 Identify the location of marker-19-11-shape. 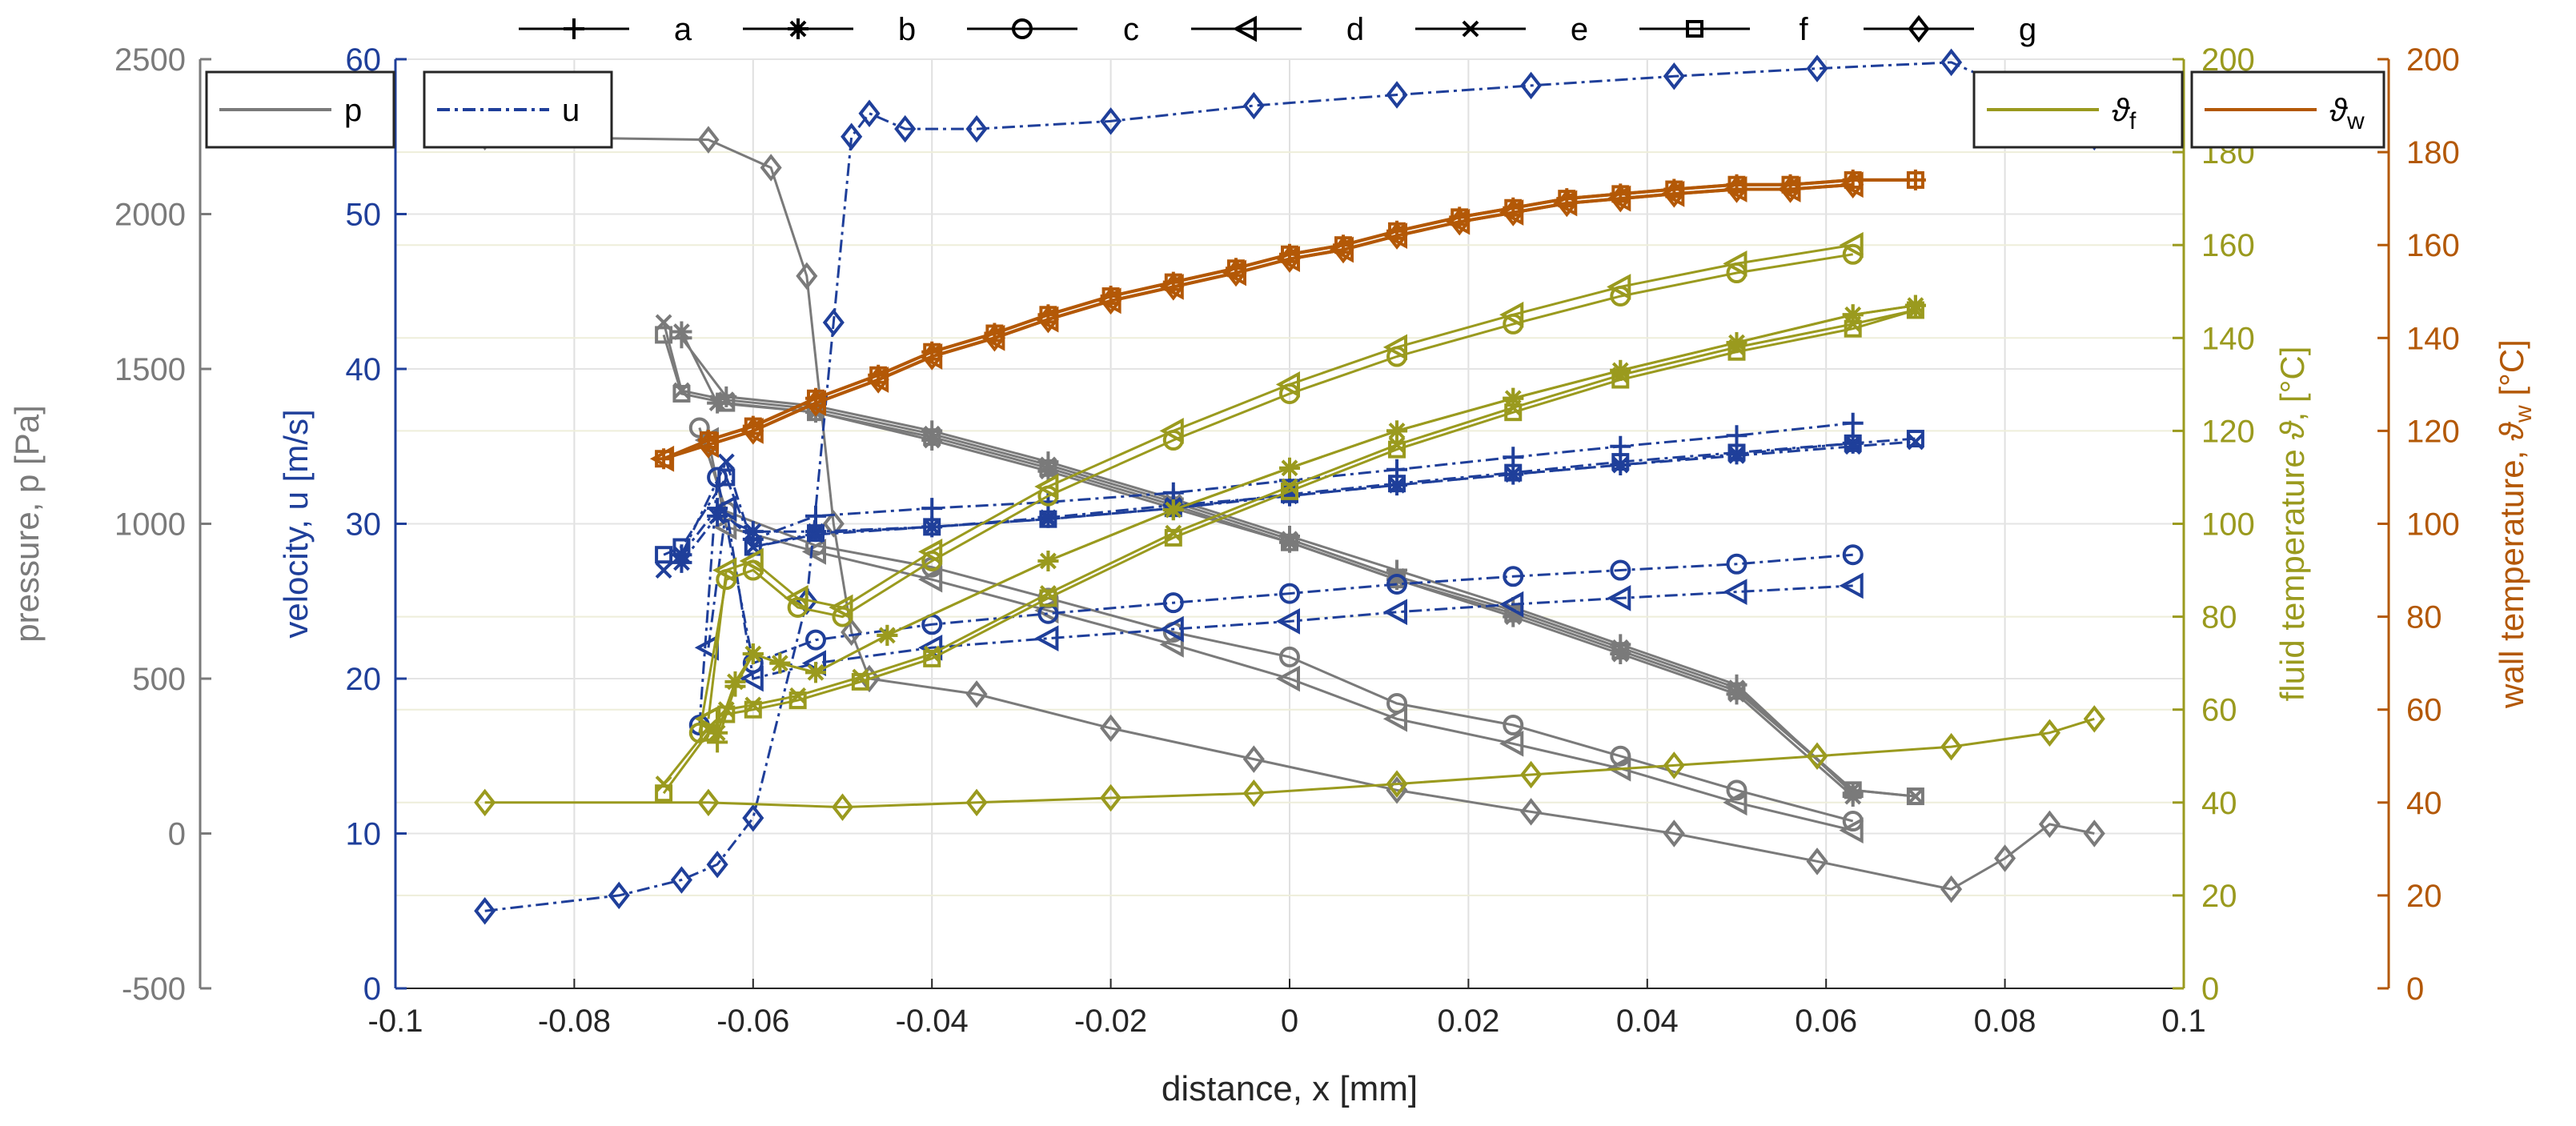
(1513, 412).